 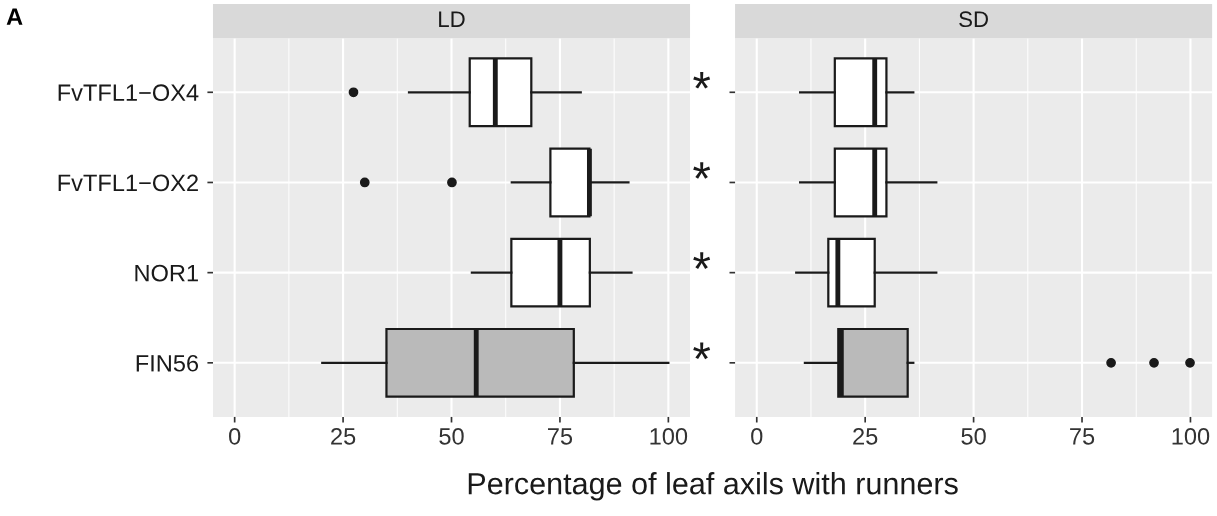 What do you see at coordinates (166, 273) in the screenshot?
I see `y-tick-label: NOR1` at bounding box center [166, 273].